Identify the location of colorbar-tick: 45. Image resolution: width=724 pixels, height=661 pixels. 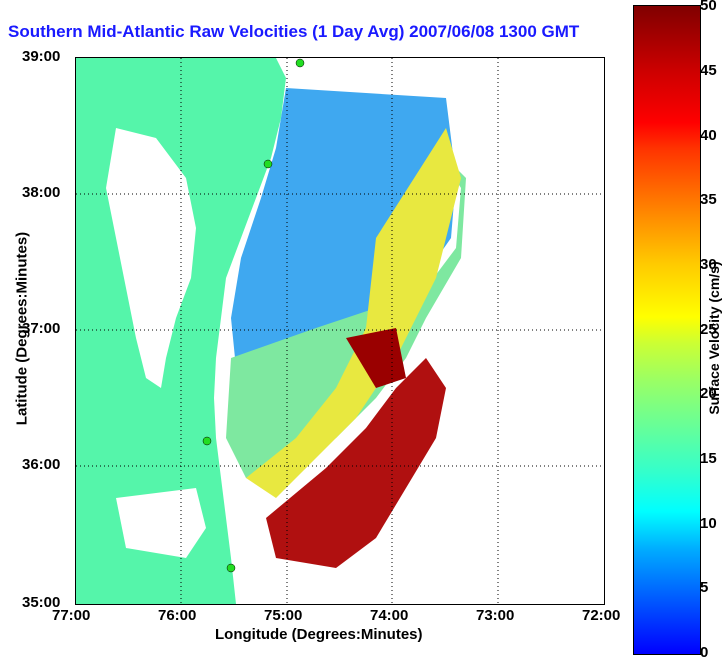
(708, 70).